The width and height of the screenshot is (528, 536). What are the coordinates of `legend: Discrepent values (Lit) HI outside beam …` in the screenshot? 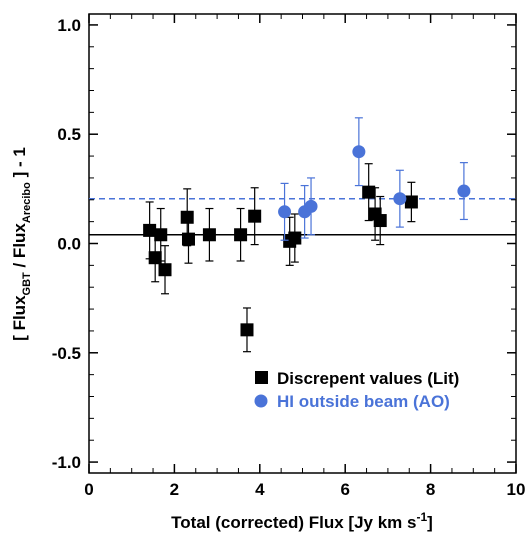 It's located at (356, 390).